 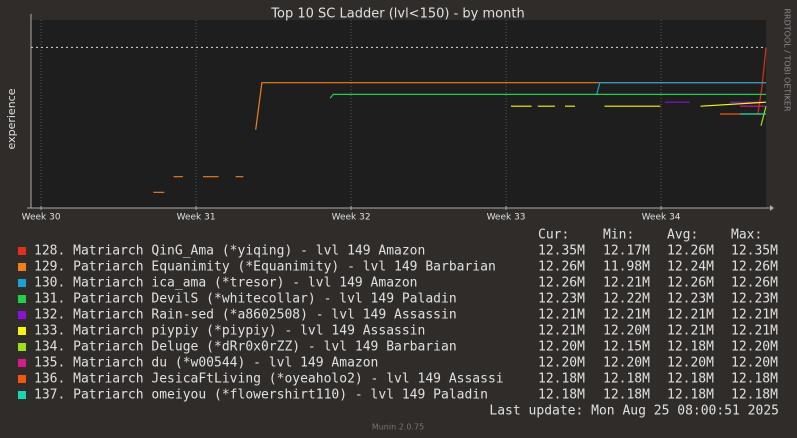 I want to click on x-tick-label: Week 31, so click(x=196, y=218).